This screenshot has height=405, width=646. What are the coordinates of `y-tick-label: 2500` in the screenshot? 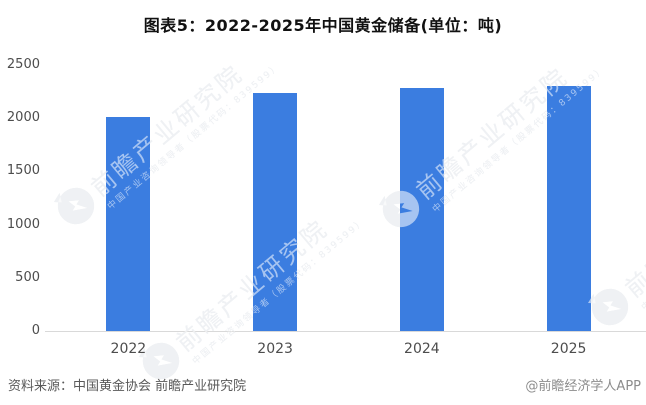 It's located at (23, 64).